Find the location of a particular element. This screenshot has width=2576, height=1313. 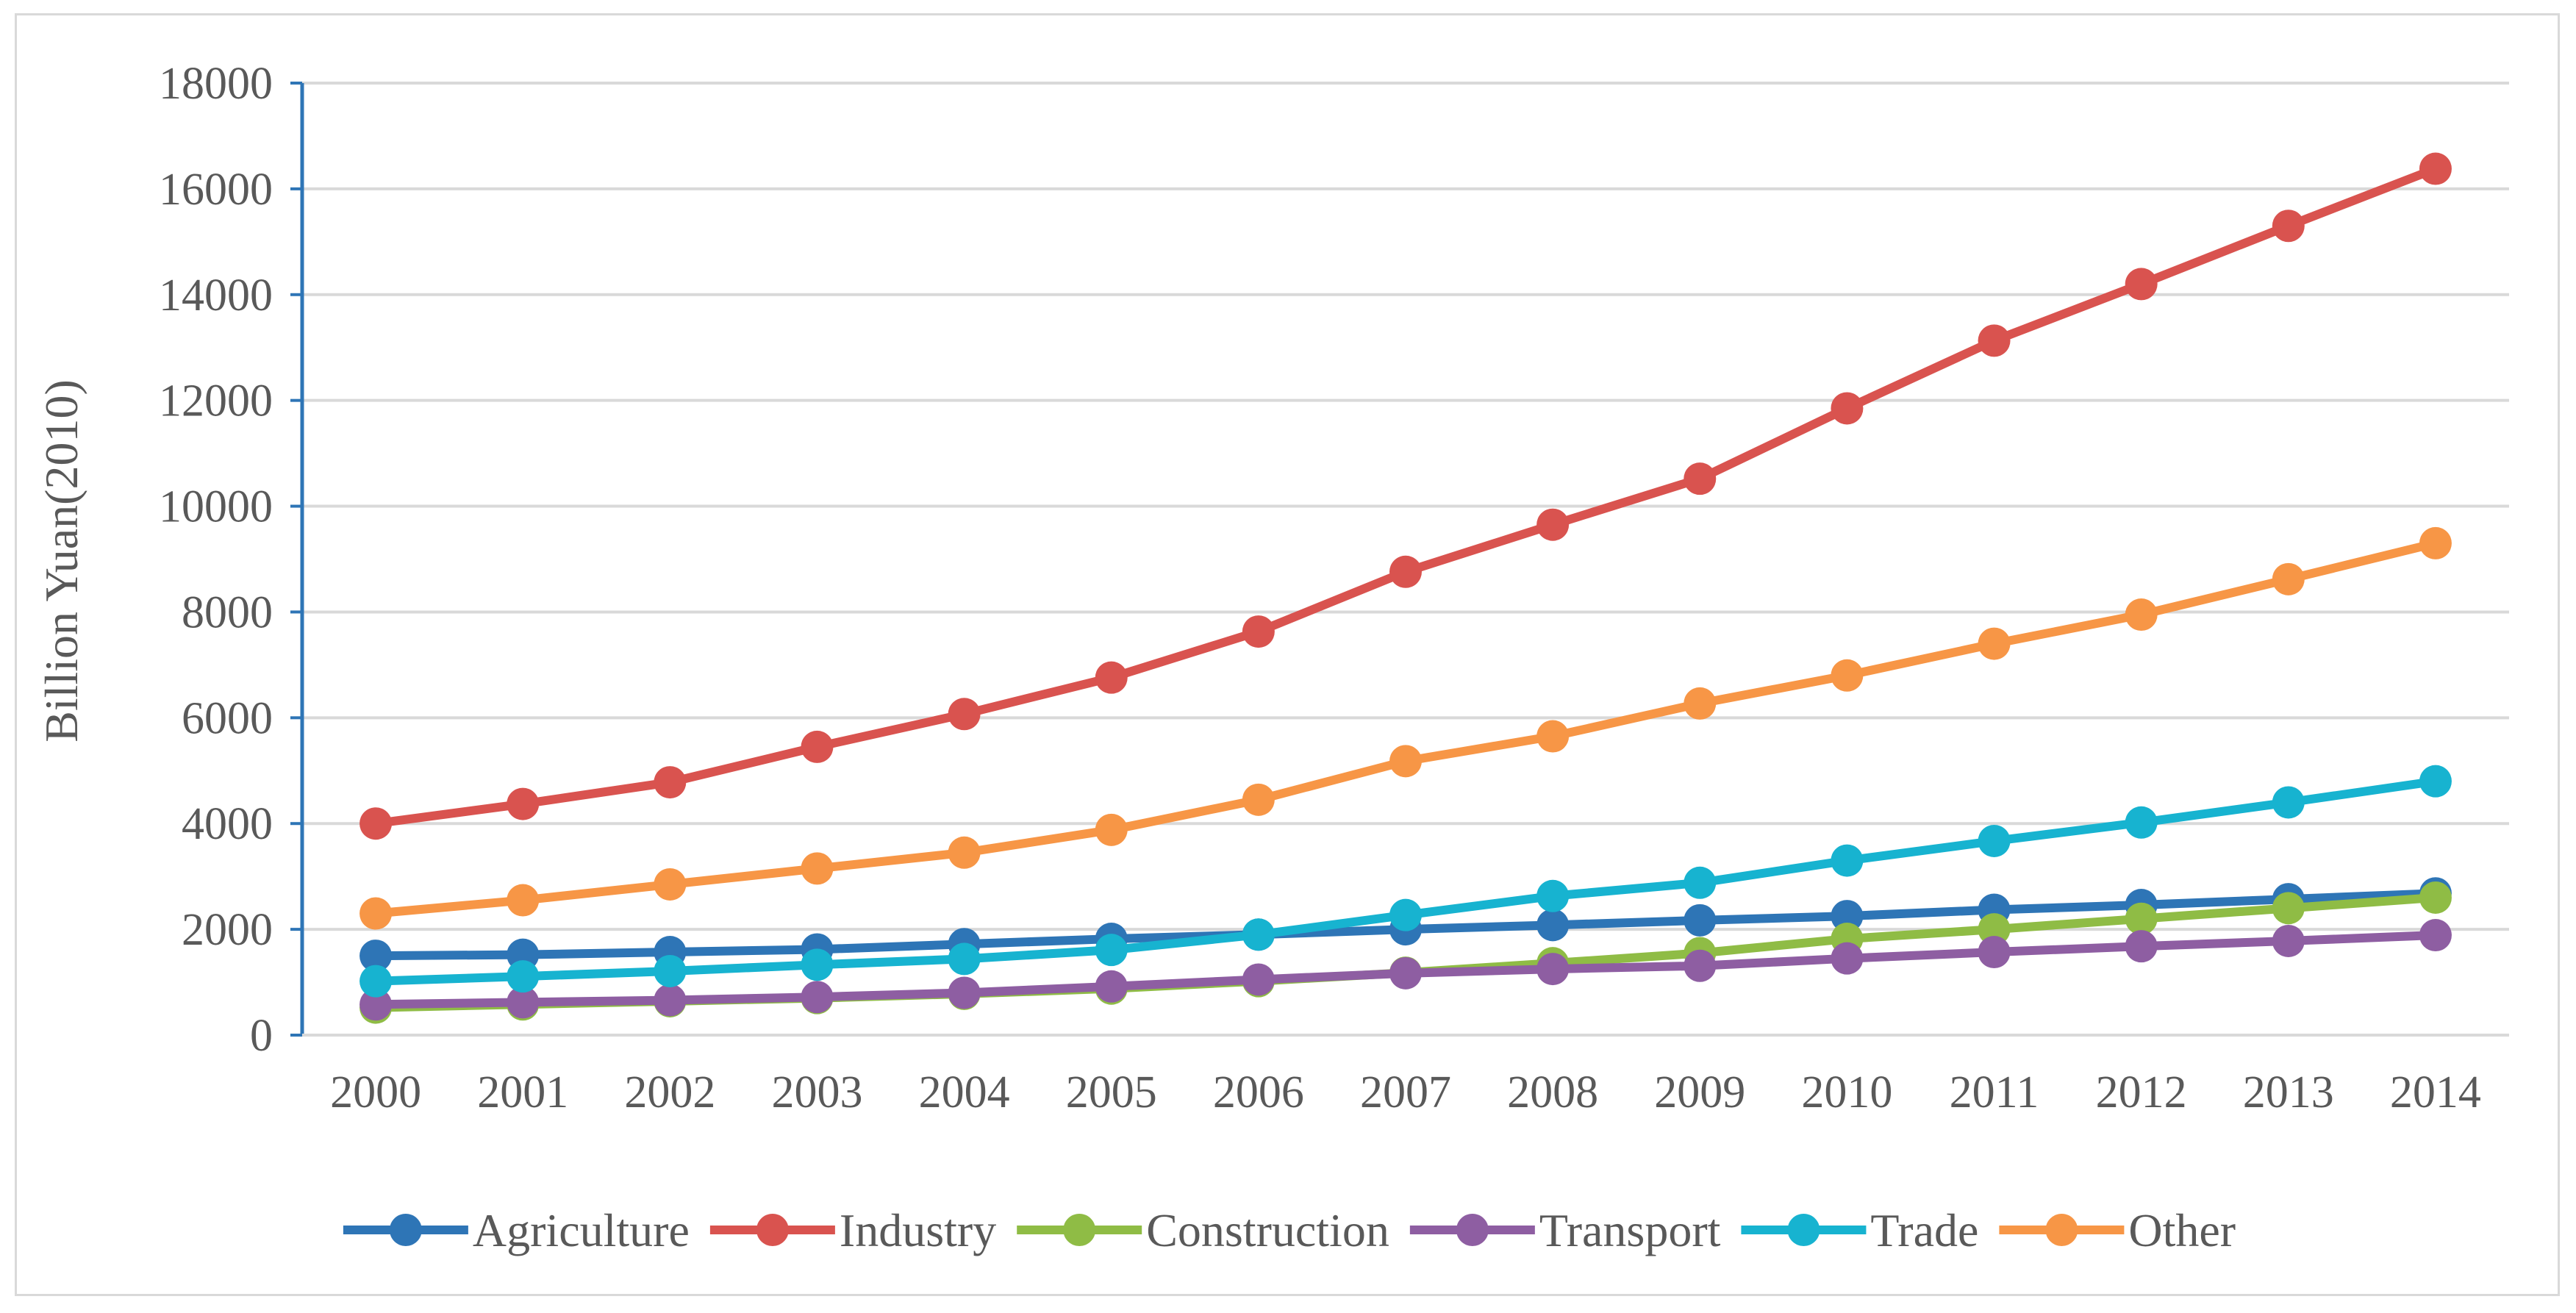

legend-item-other: Other is located at coordinates (2117, 1230).